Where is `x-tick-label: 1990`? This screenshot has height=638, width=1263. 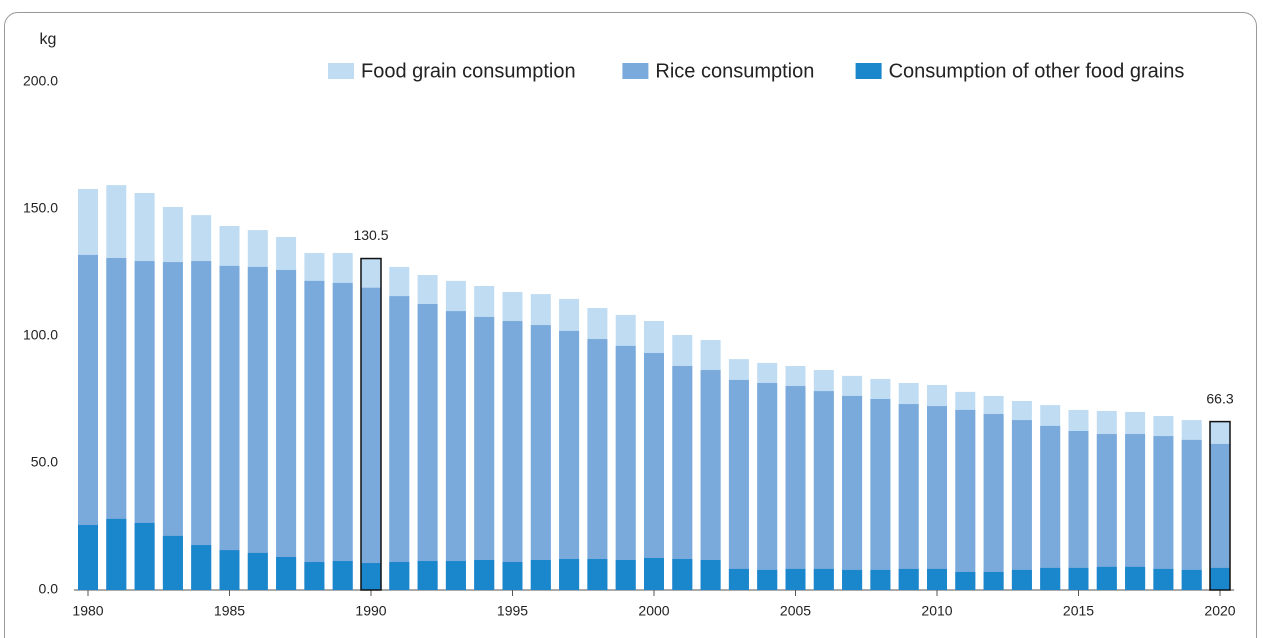 x-tick-label: 1990 is located at coordinates (370, 611).